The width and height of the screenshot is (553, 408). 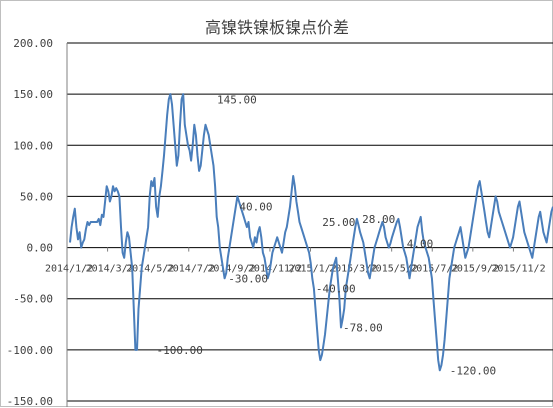 What do you see at coordinates (518, 269) in the screenshot?
I see `x-tick-label: 2015/11/2` at bounding box center [518, 269].